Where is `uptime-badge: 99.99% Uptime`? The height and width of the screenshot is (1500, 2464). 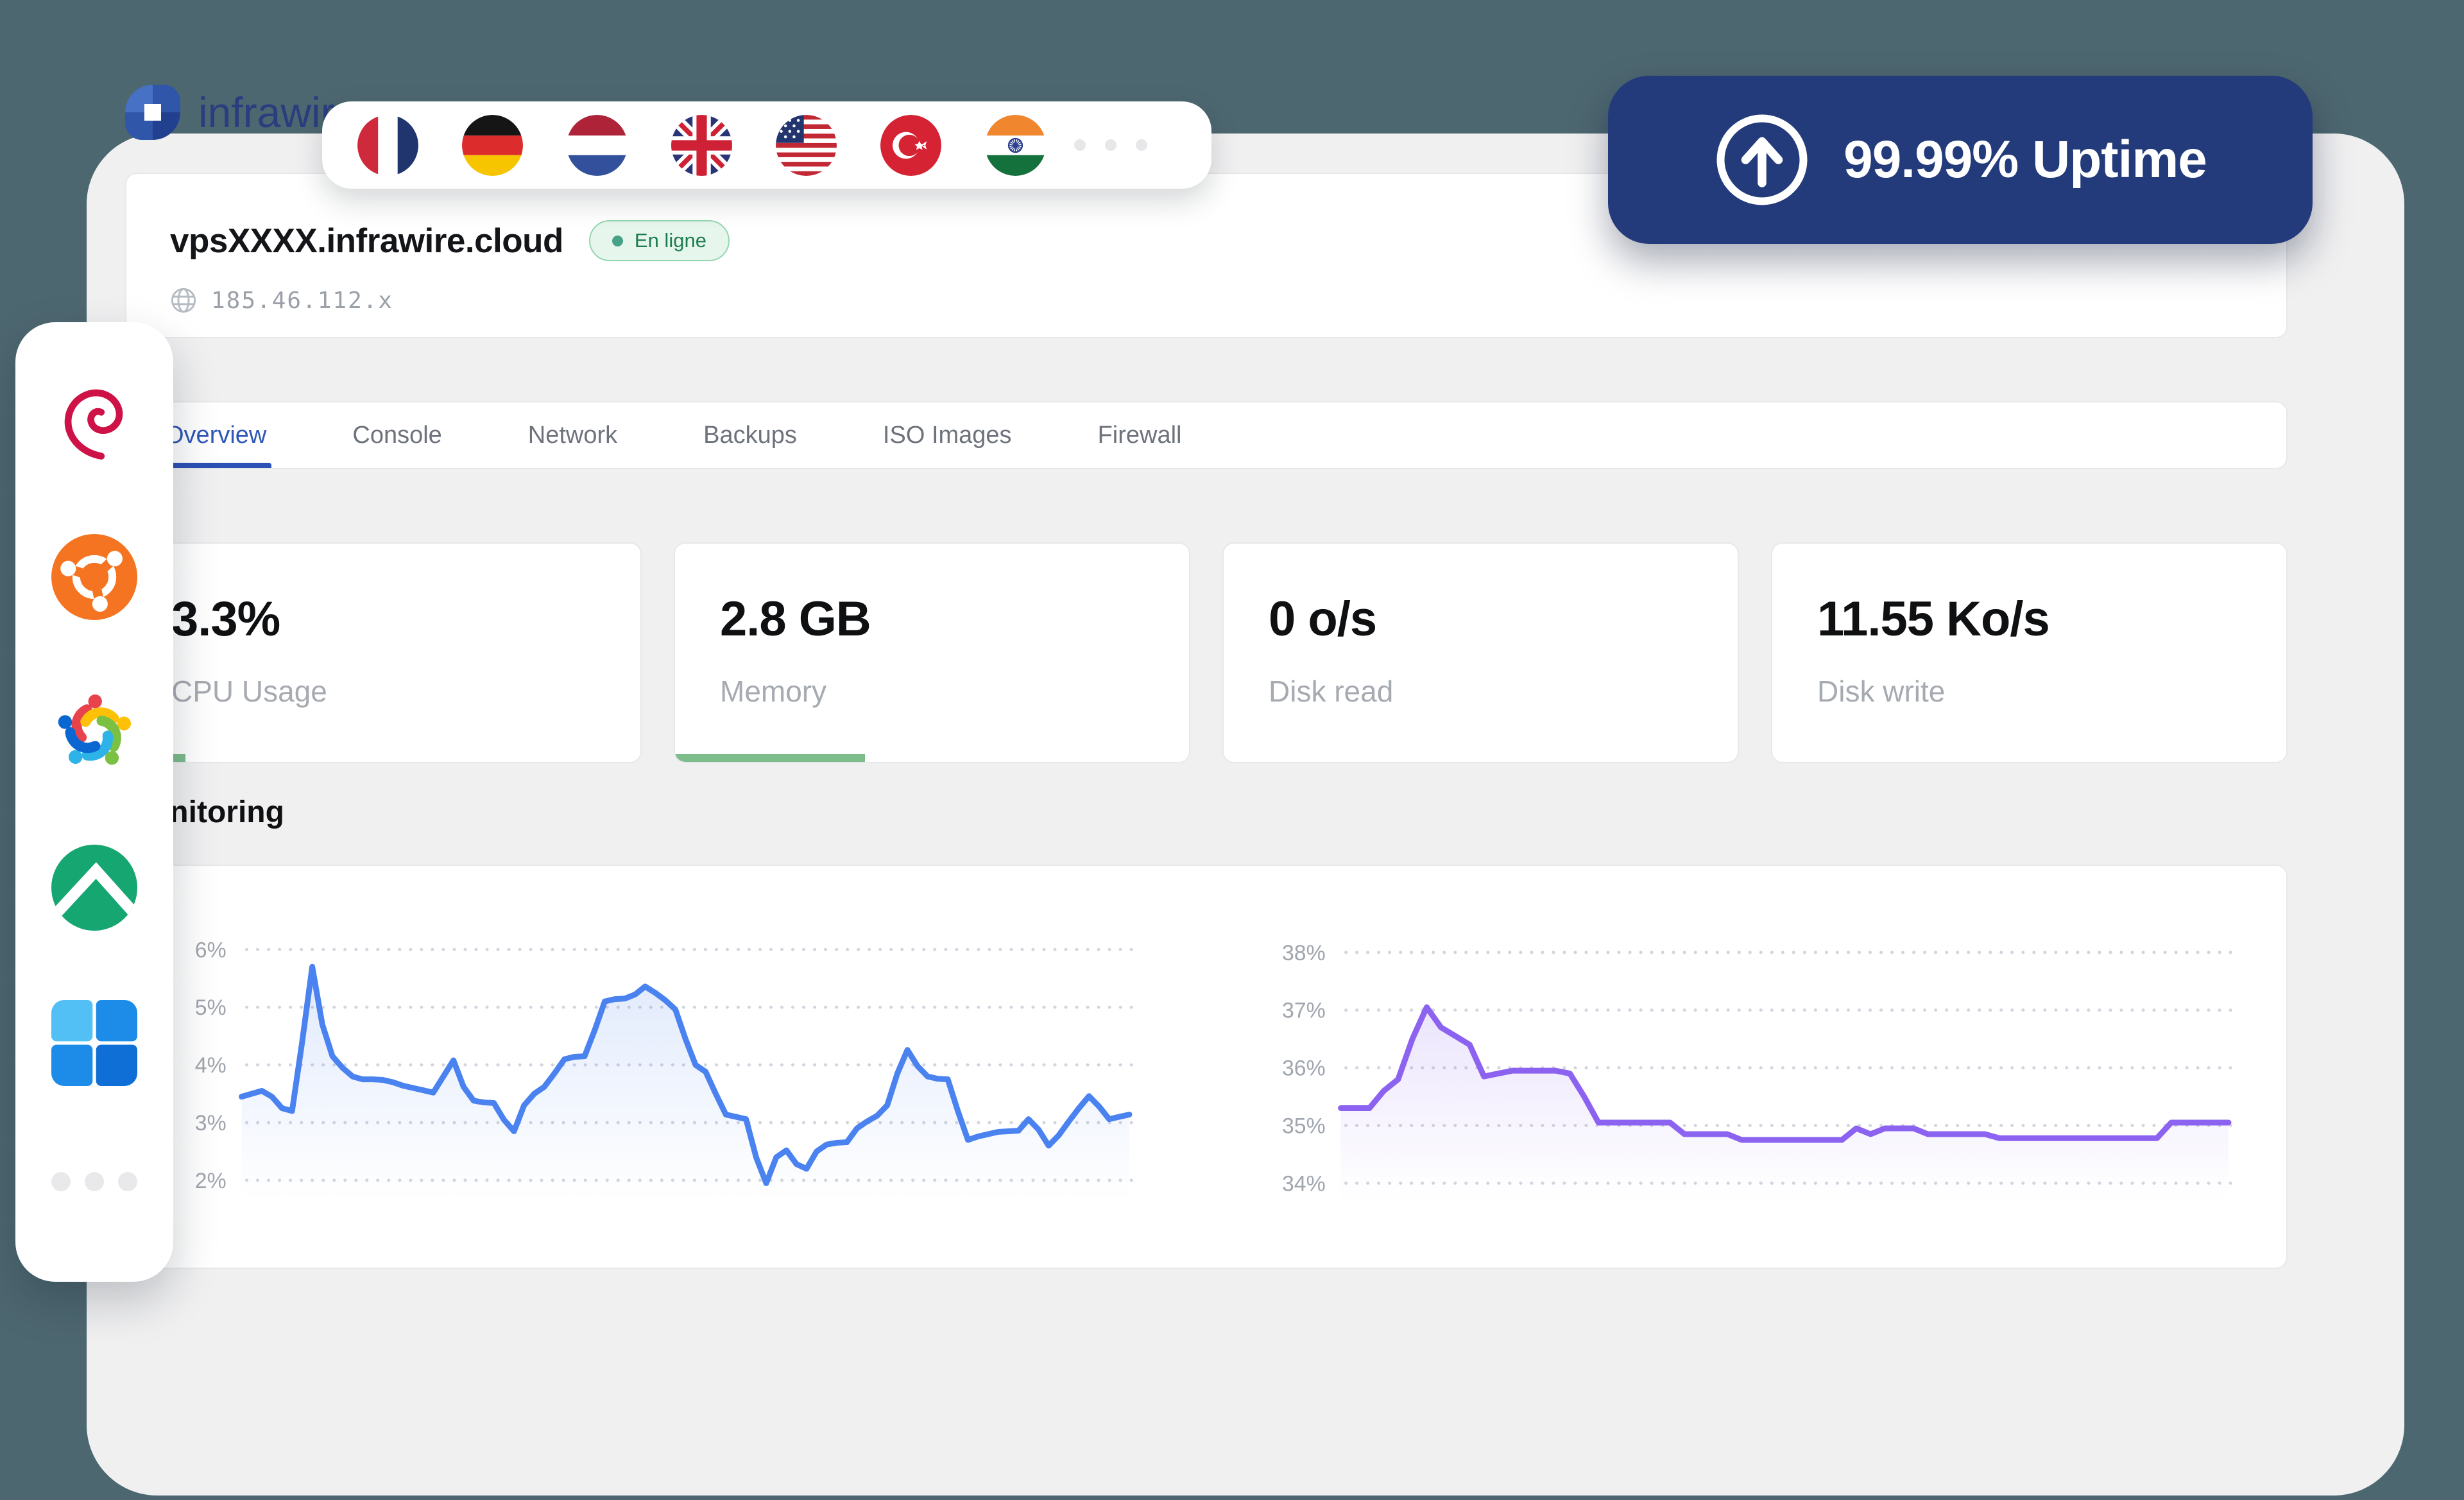
uptime-badge: 99.99% Uptime is located at coordinates (1961, 160).